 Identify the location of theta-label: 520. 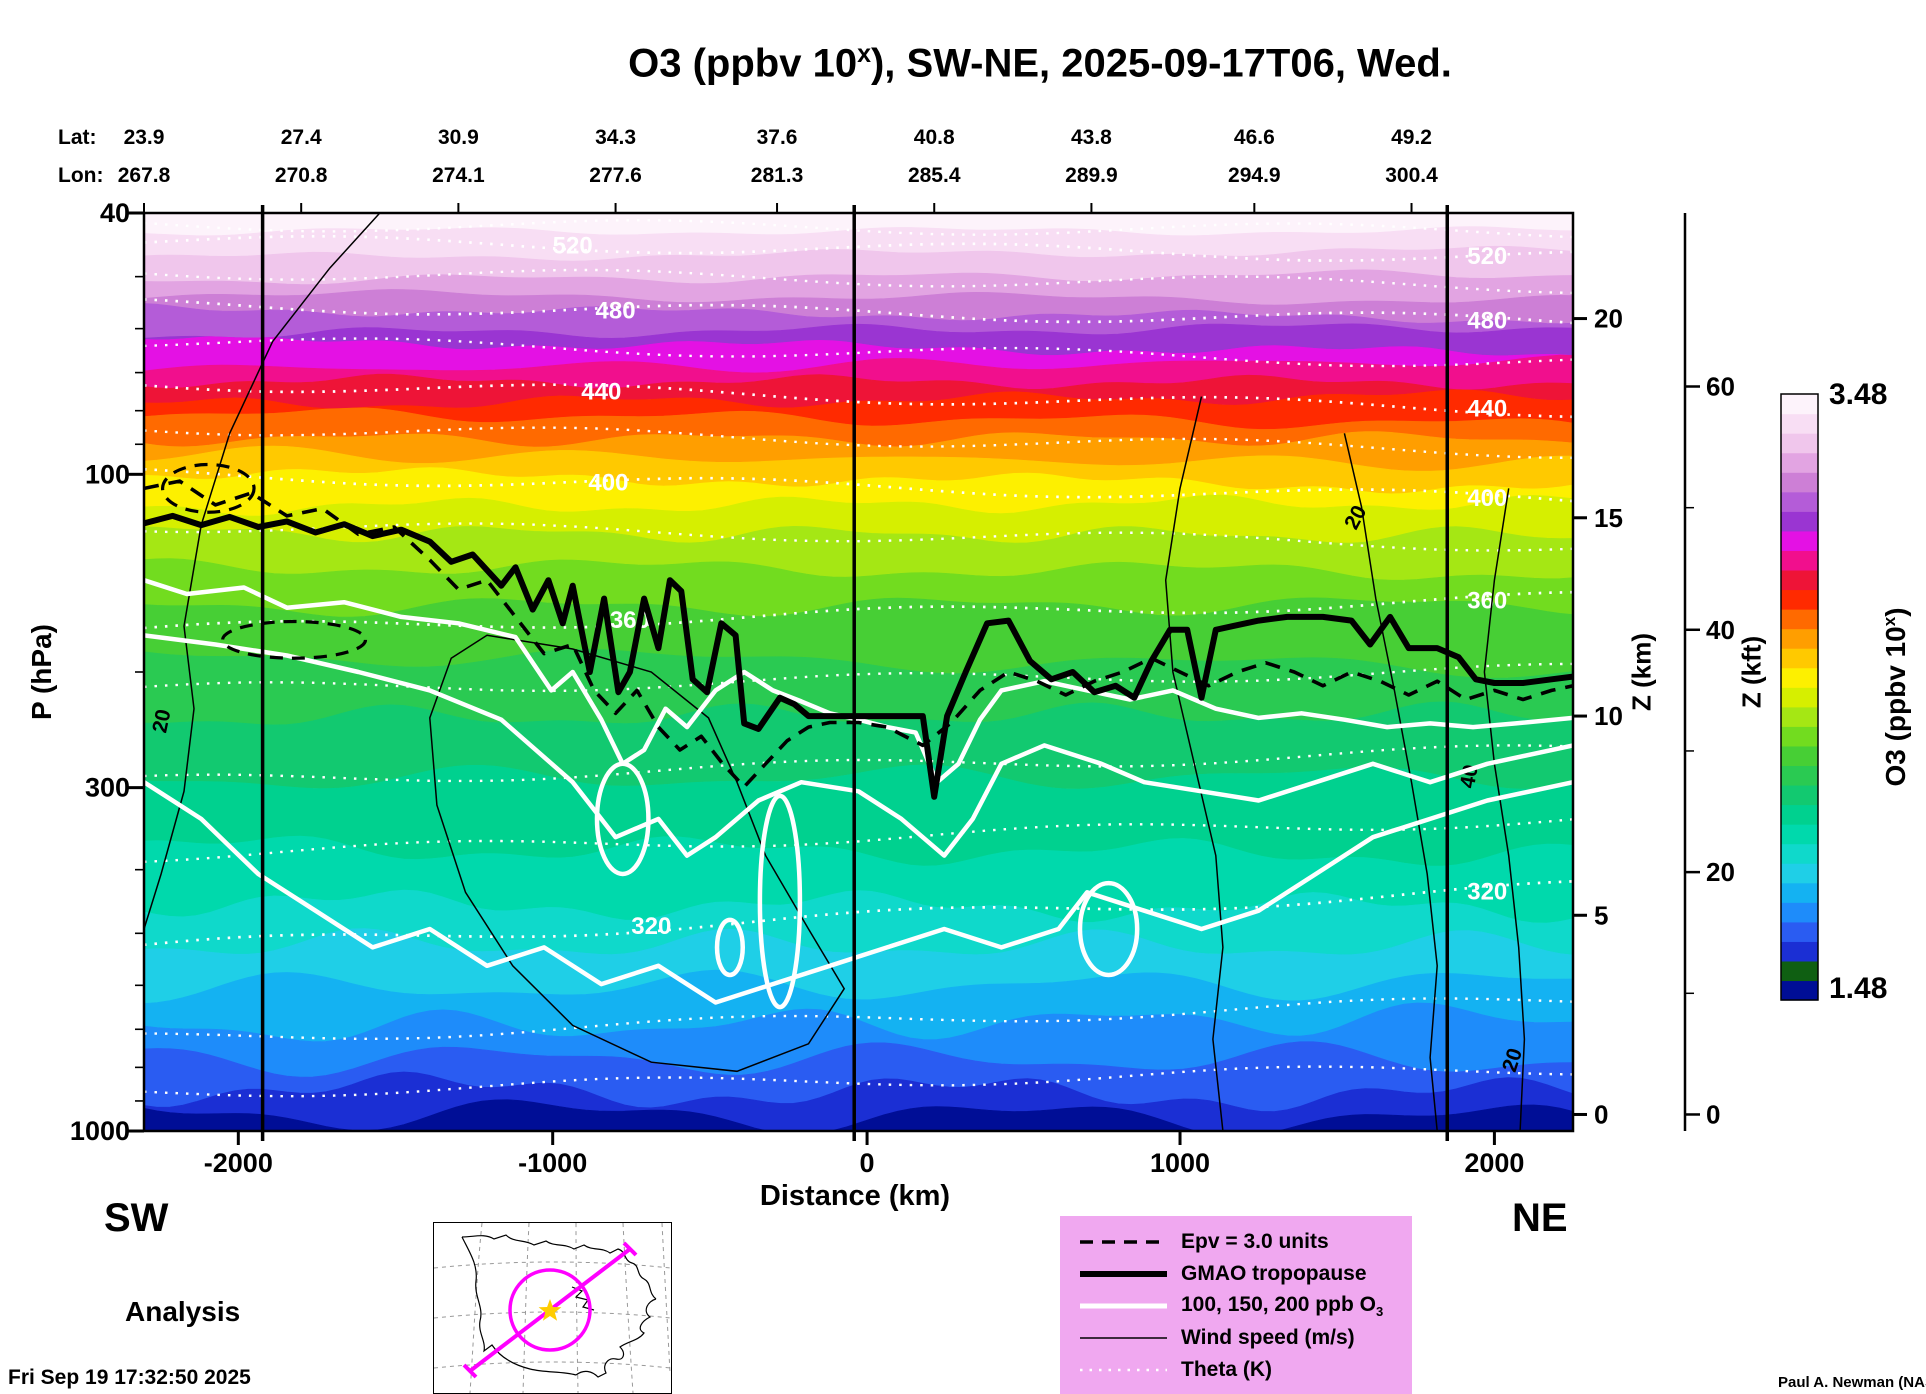
(1487, 256).